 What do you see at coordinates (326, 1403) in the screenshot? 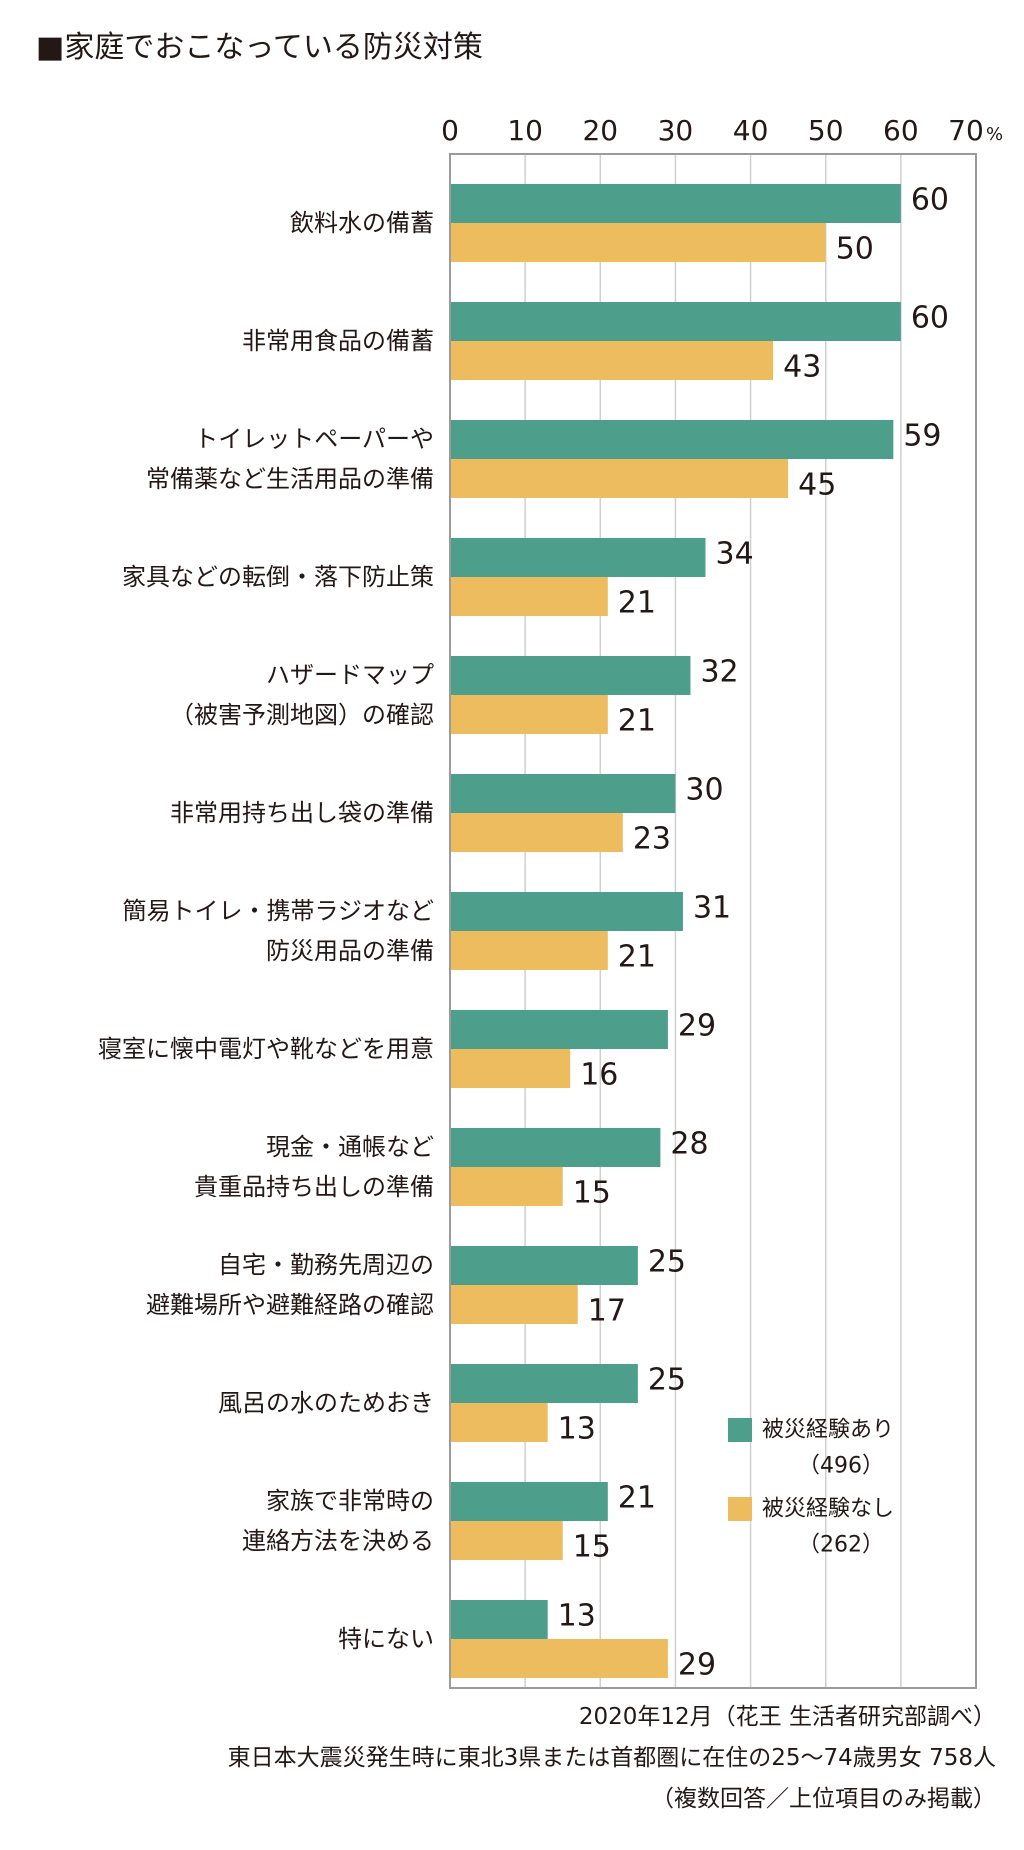
I see `category-label: 風呂の水のためおき` at bounding box center [326, 1403].